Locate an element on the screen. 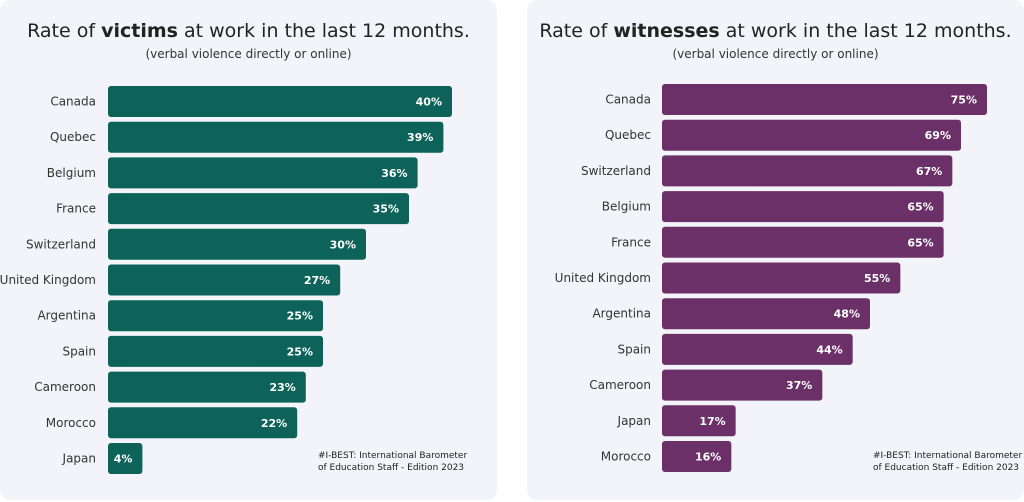 The width and height of the screenshot is (1024, 502). value-label: 39% is located at coordinates (420, 137).